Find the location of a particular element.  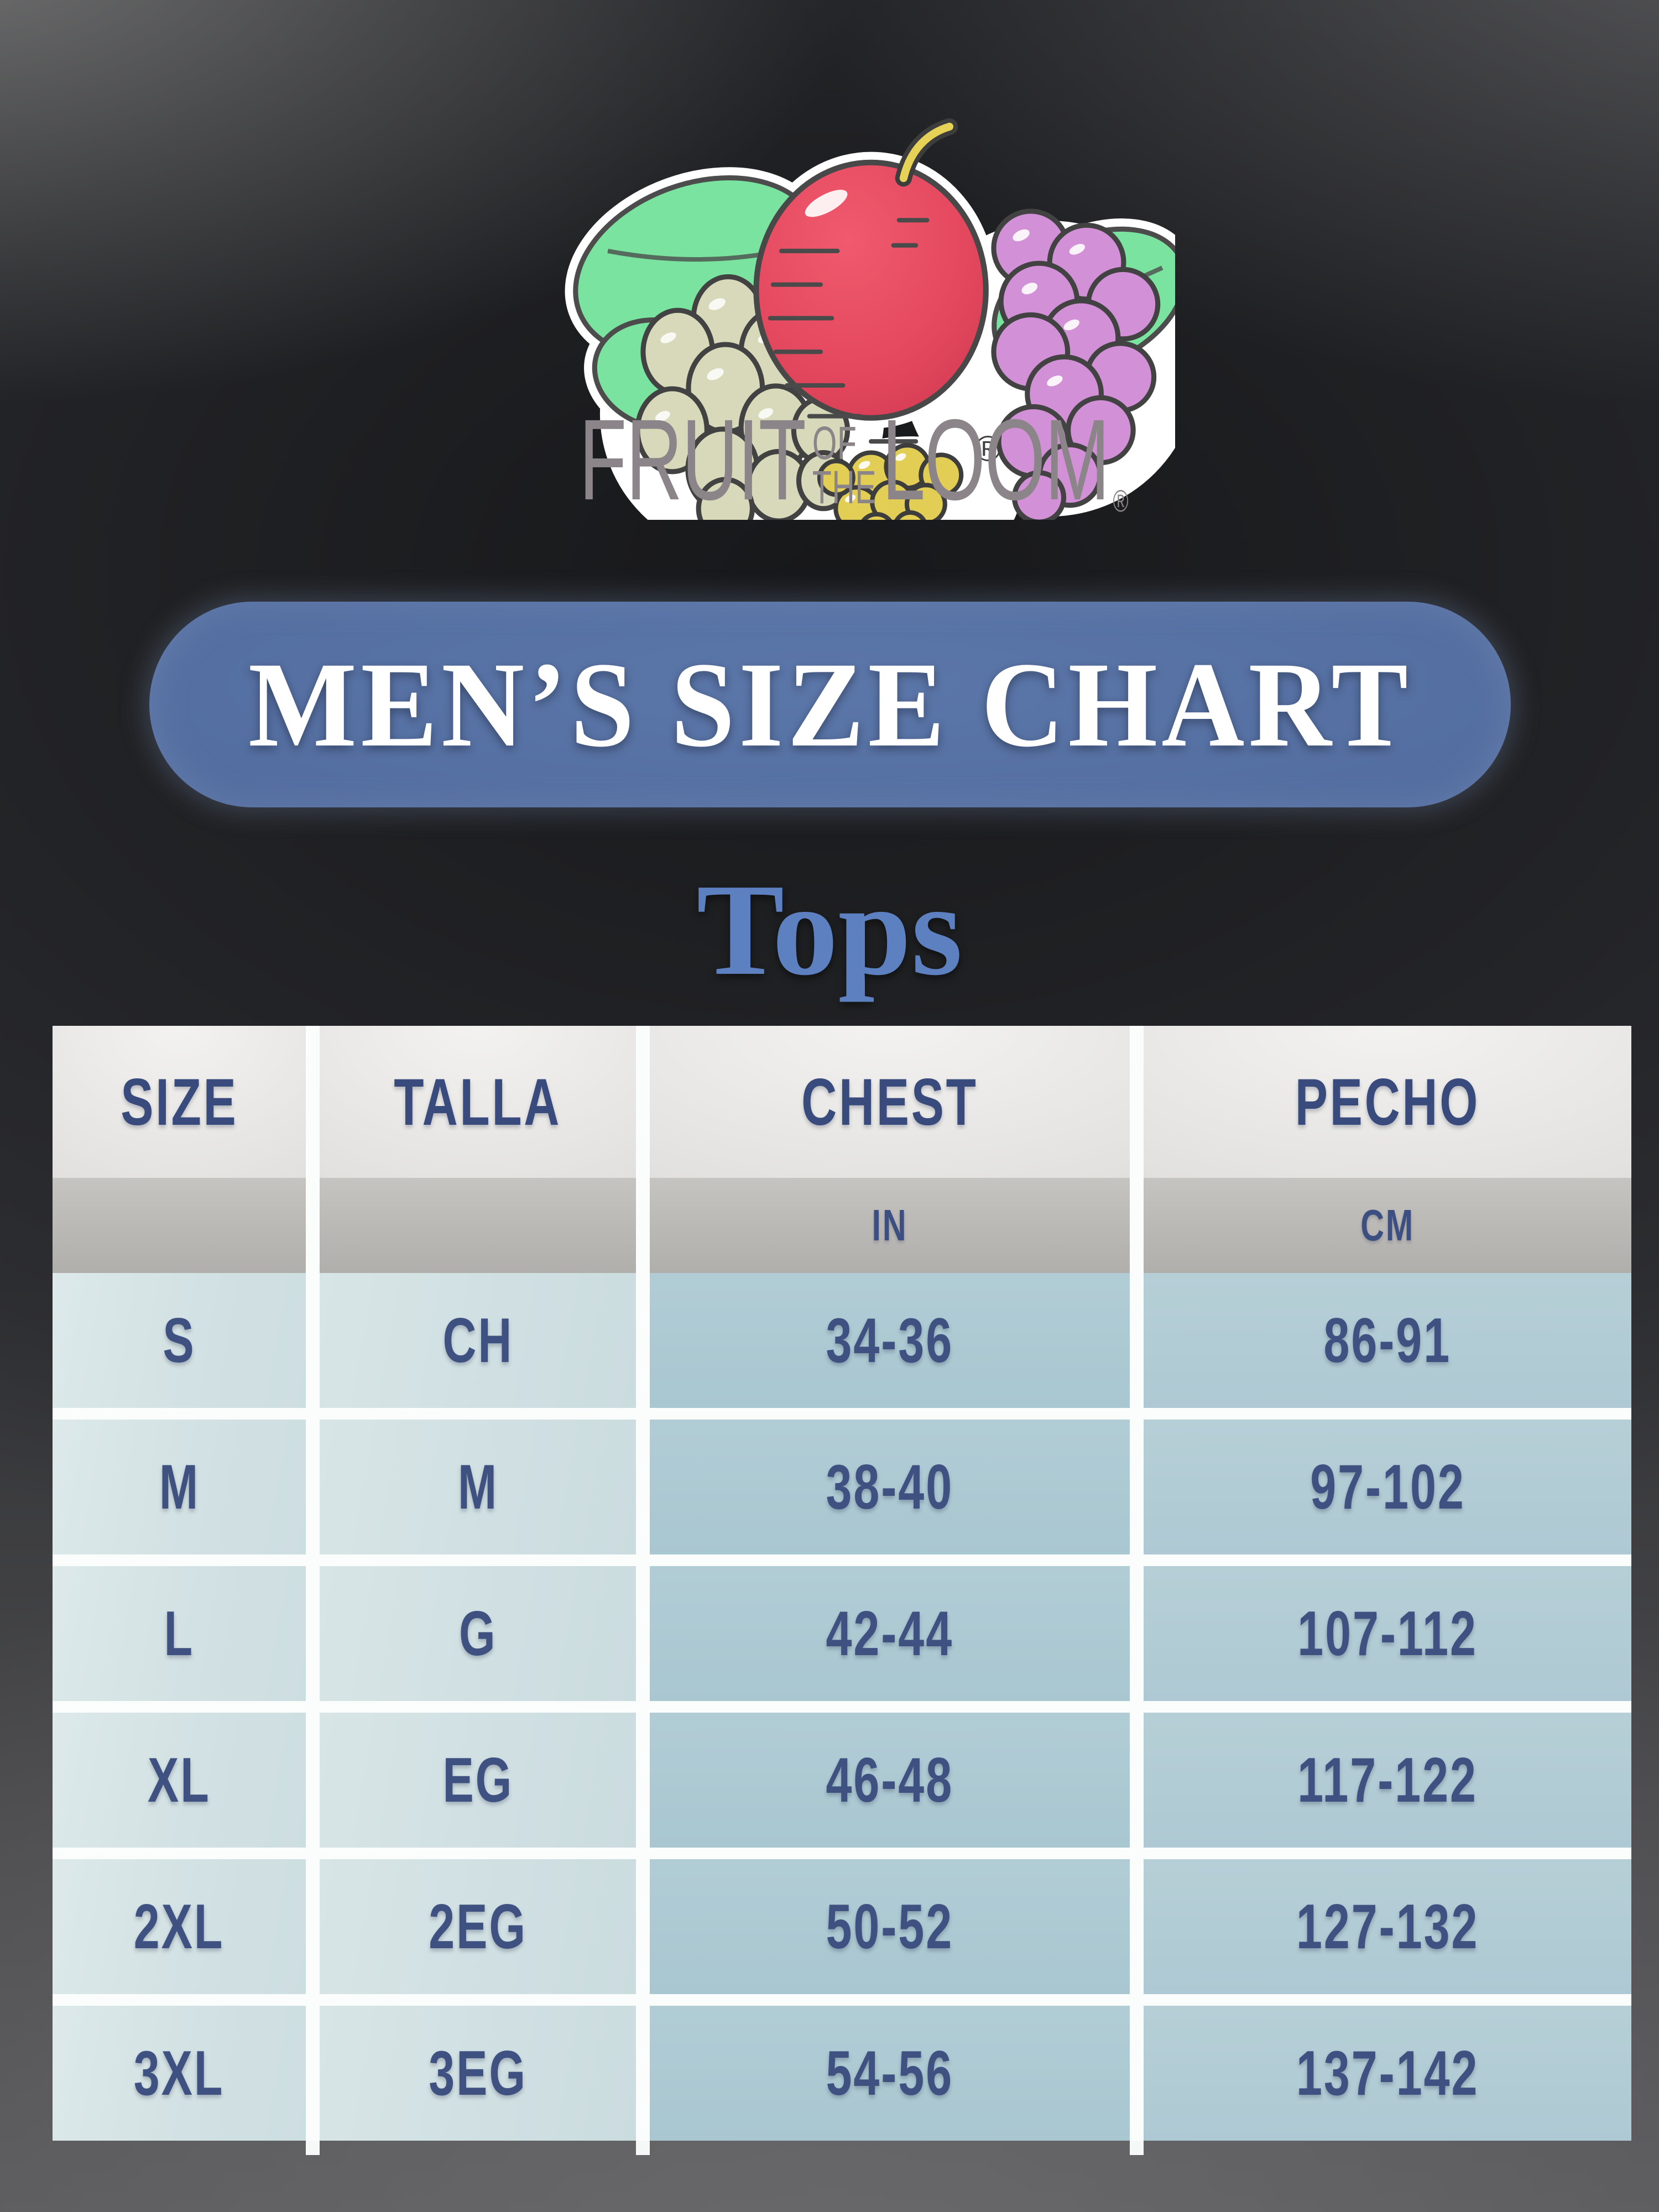

size-cell: S is located at coordinates (180, 1340).